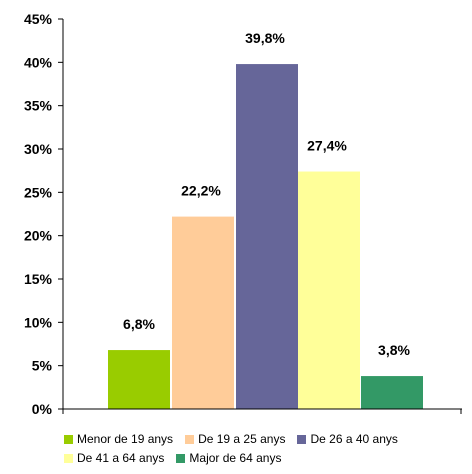  Describe the element at coordinates (38, 322) in the screenshot. I see `y-tick-label: 10%` at that location.